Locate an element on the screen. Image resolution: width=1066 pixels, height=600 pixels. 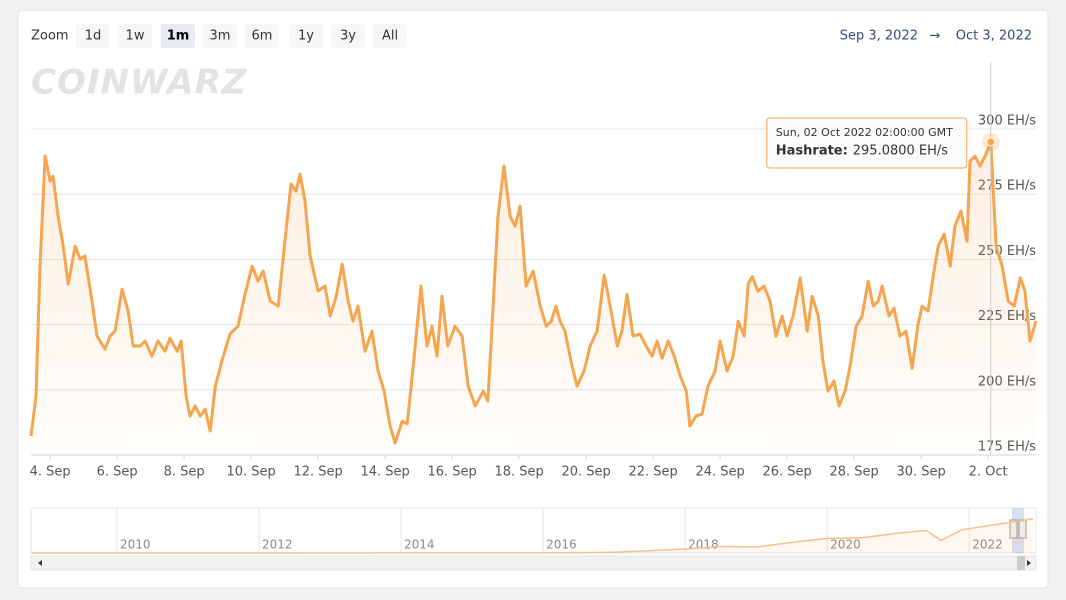
zoom-button-label: 1y is located at coordinates (306, 36).